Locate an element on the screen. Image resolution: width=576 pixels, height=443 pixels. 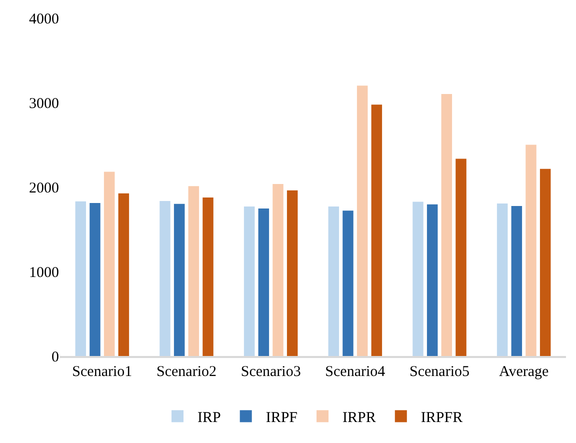
y-tick-label: 4000 is located at coordinates (44, 19).